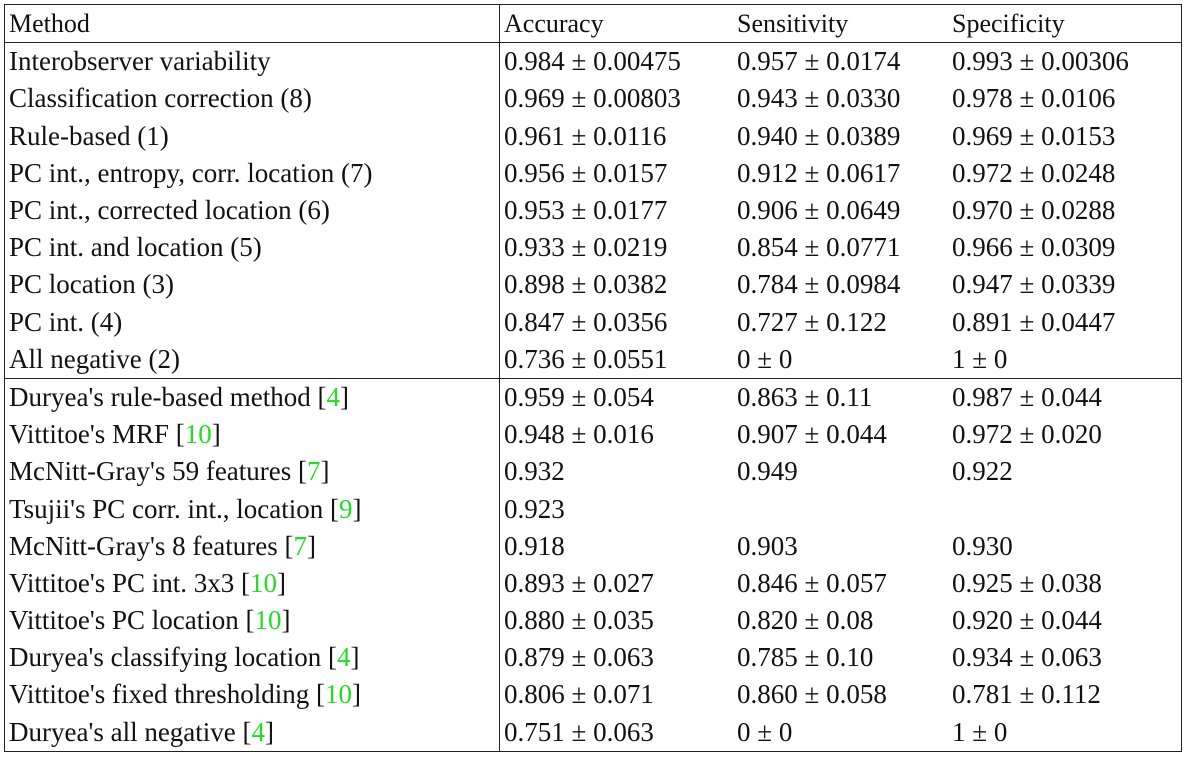 This screenshot has width=1186, height=773. Describe the element at coordinates (534, 471) in the screenshot. I see `metric-cell: 0.932` at that location.